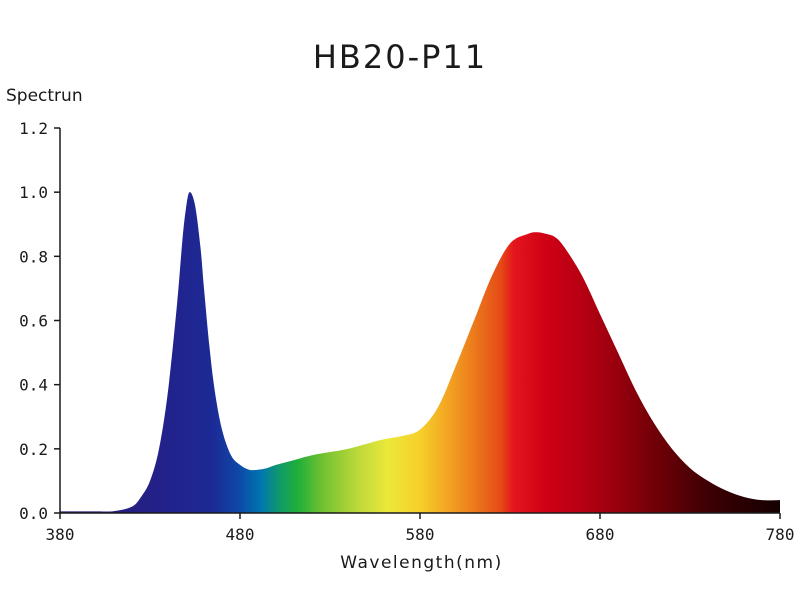  What do you see at coordinates (33, 128) in the screenshot?
I see `y-tick-label: 1.2` at bounding box center [33, 128].